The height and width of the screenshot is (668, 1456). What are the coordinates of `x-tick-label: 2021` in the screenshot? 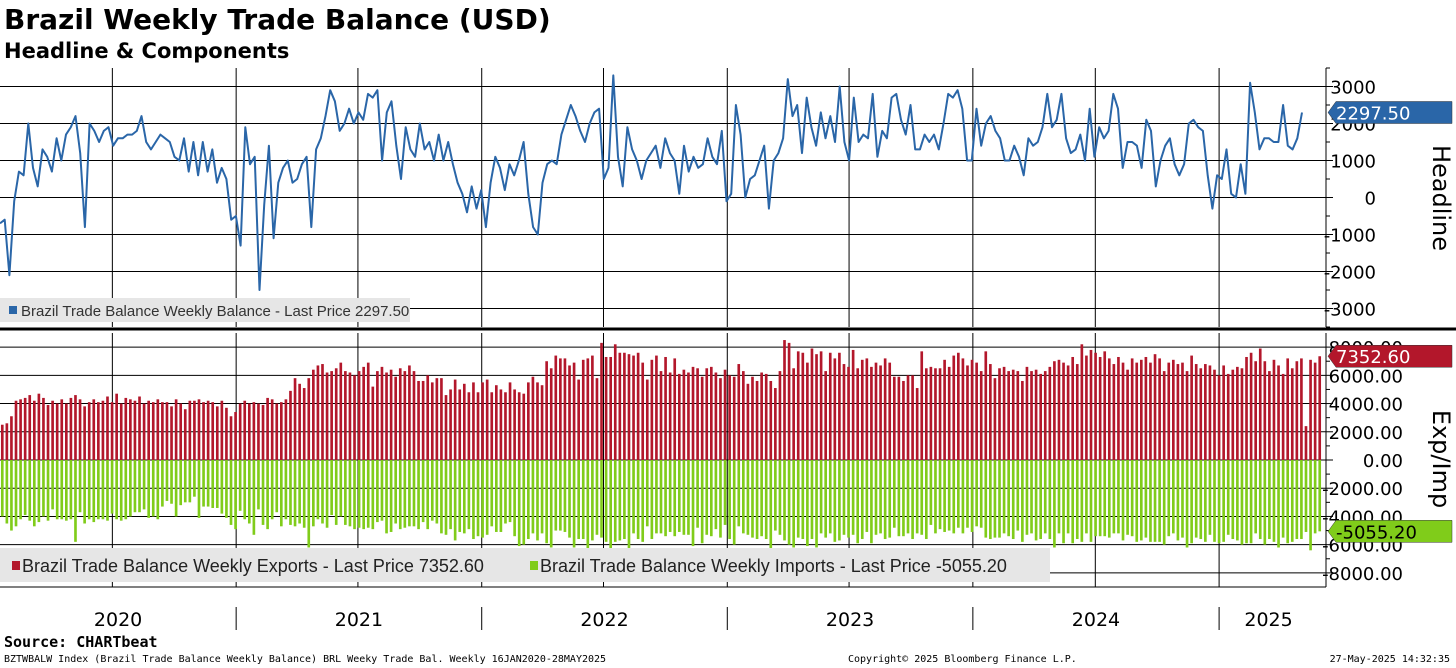 It's located at (359, 619).